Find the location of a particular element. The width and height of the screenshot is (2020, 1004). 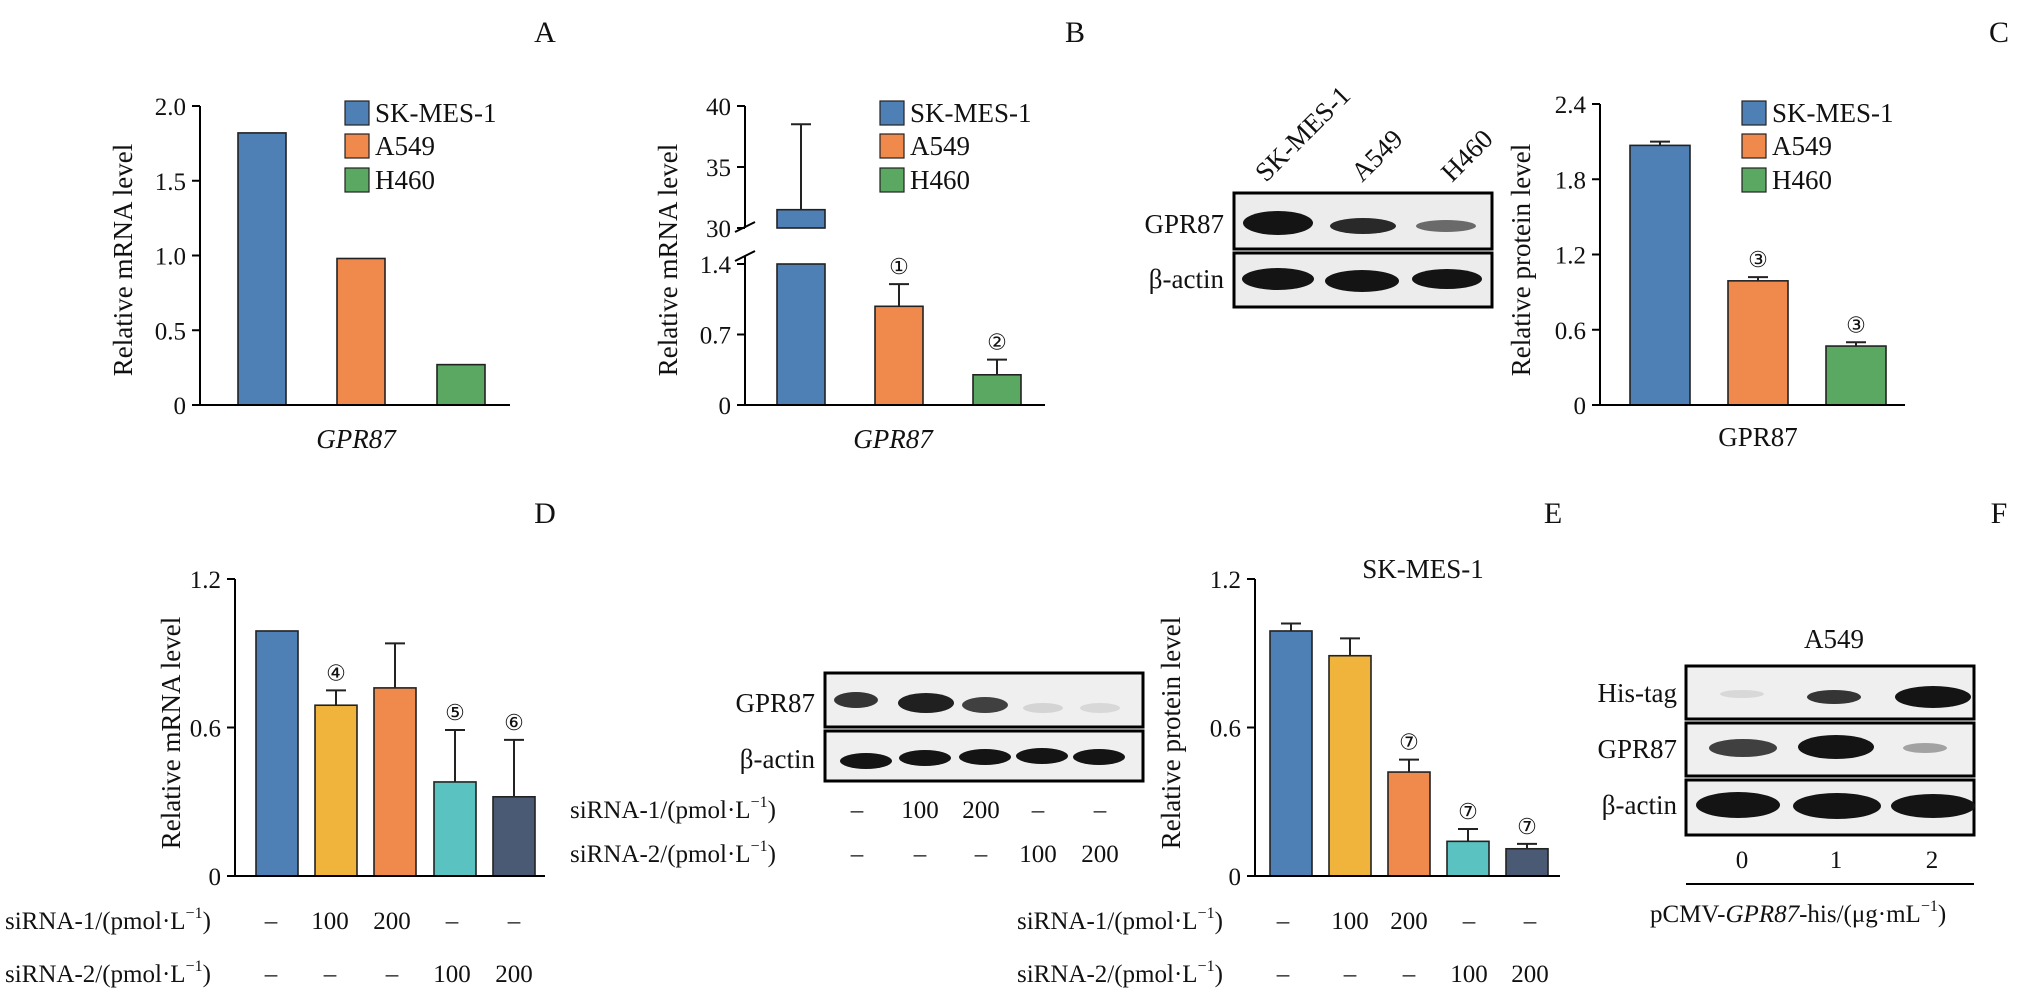

cond-d-si2-value: – is located at coordinates (330, 974).